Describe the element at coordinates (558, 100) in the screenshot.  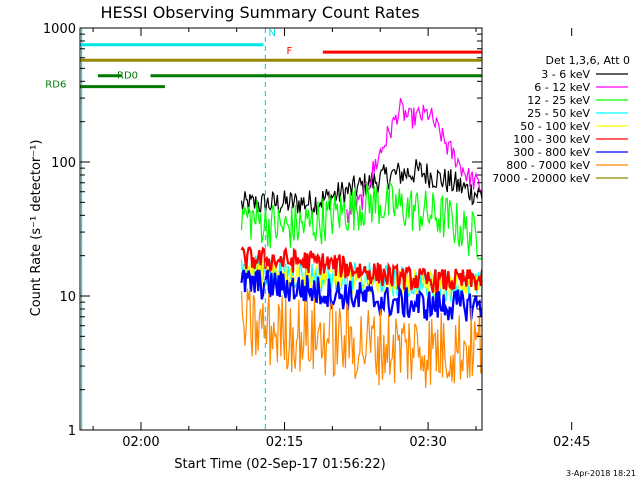
I see `legend-entry-3: 12 - 25 keV` at that location.